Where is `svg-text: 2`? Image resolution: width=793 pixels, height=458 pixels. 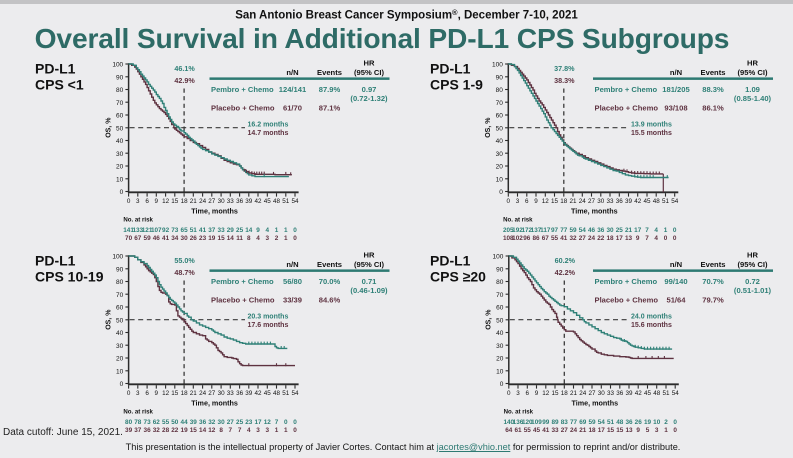
svg-text: 2 is located at coordinates (666, 422).